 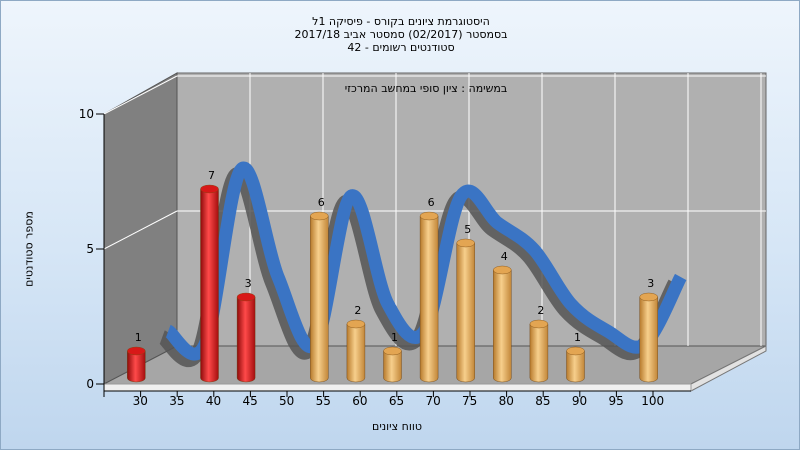 What do you see at coordinates (506, 401) in the screenshot?
I see `x-tick-label: 80` at bounding box center [506, 401].